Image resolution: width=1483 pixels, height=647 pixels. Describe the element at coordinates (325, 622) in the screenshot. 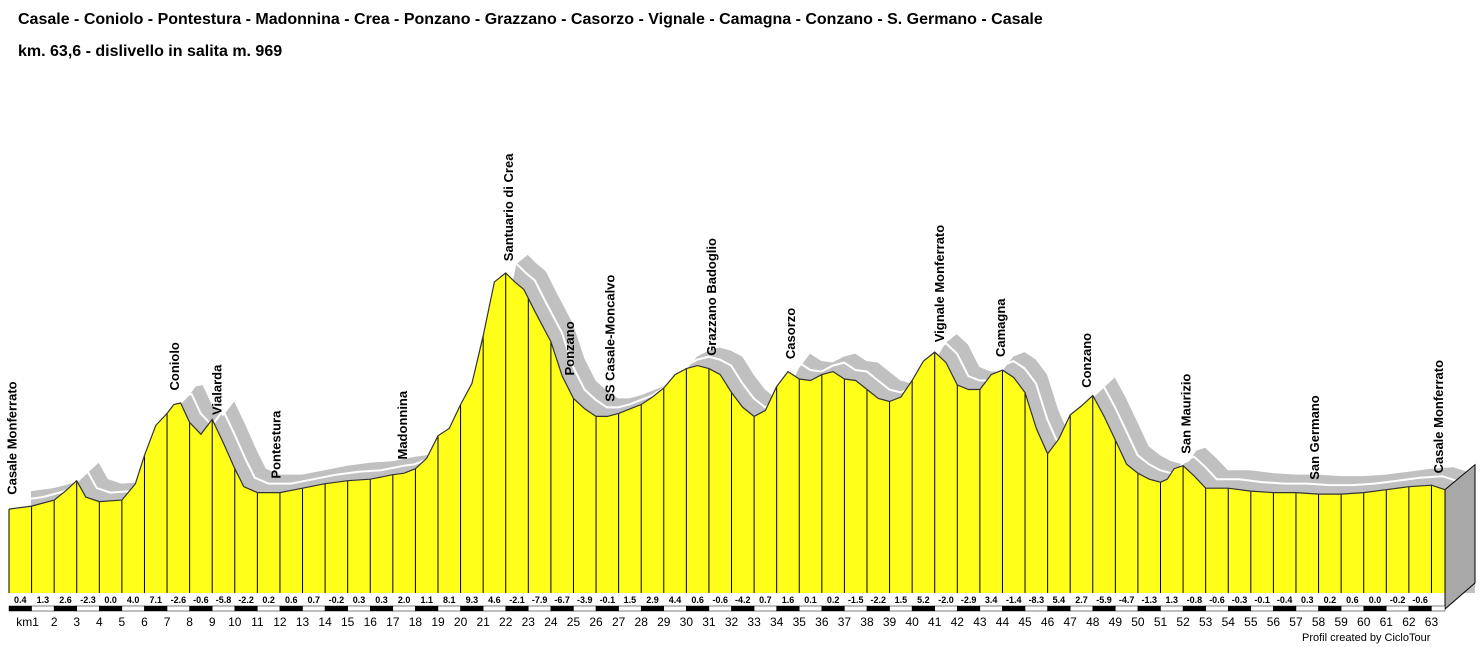

I see `km-tick-label: 14` at that location.